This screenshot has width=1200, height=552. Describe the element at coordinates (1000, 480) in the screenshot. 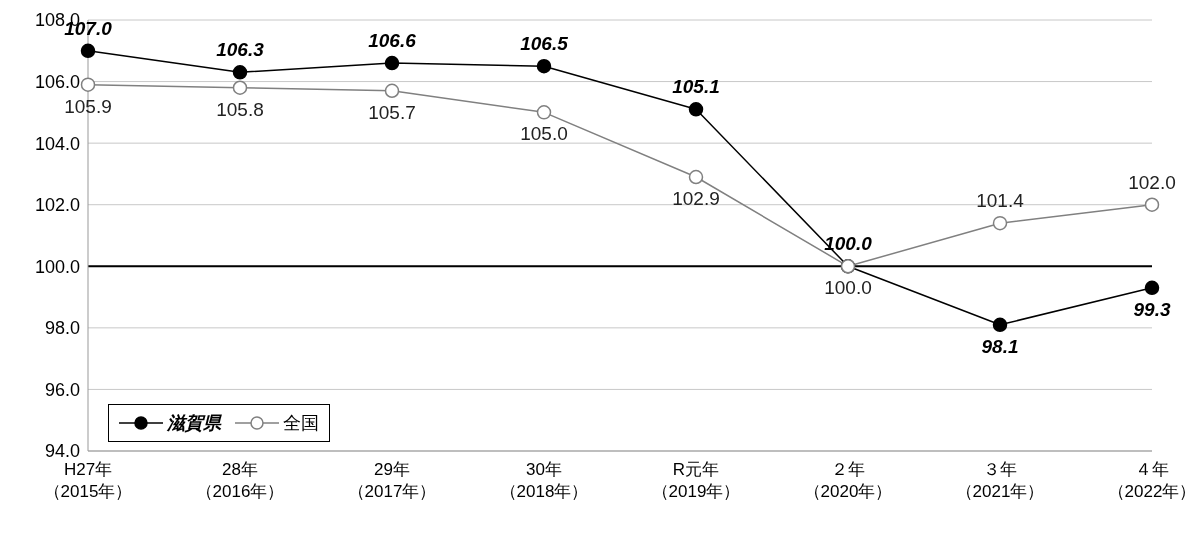

I see `x-tick-label: ３年（2021年）` at that location.